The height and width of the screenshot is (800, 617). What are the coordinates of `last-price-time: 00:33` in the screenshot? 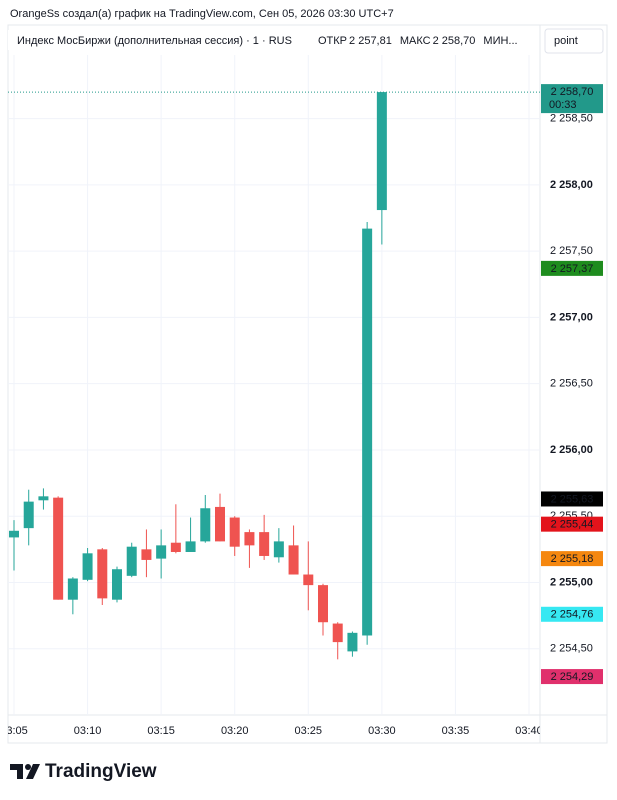 It's located at (563, 105).